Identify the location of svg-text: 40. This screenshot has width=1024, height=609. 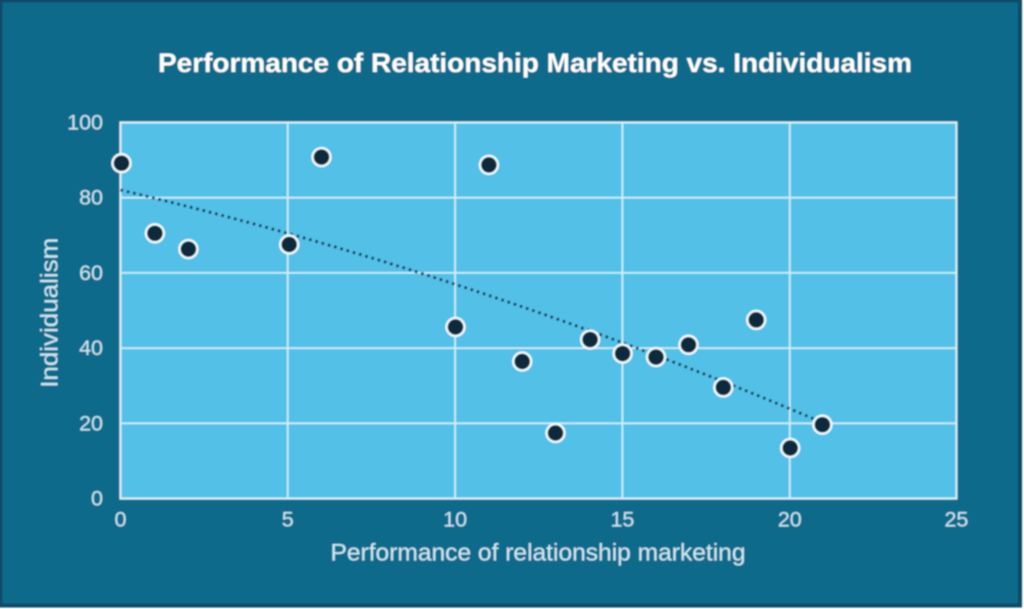
(91, 348).